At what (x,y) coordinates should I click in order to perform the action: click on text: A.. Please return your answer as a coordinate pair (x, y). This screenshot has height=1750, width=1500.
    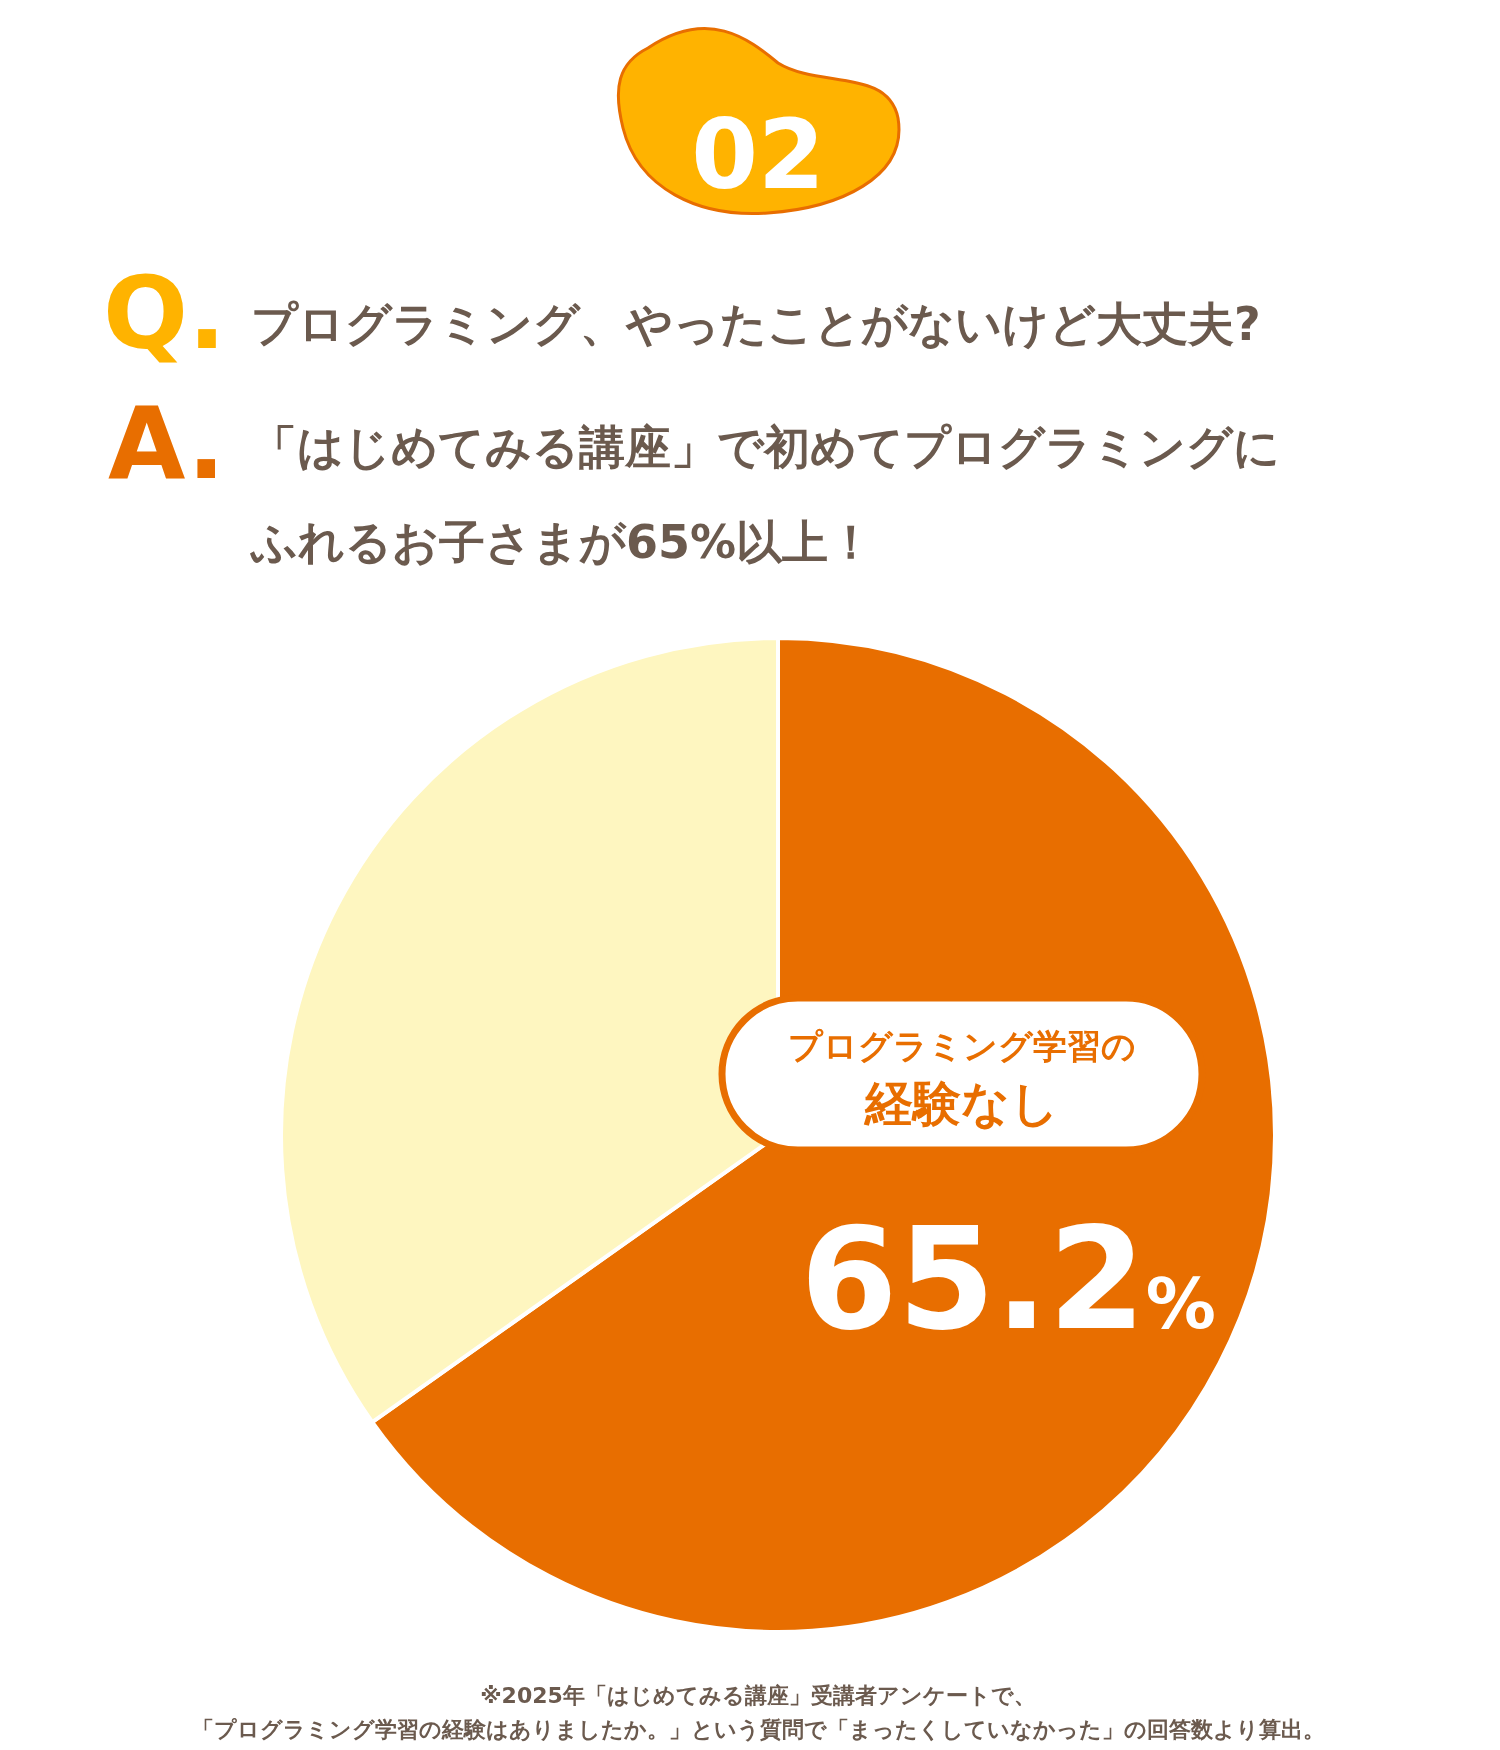
    Looking at the image, I should click on (167, 443).